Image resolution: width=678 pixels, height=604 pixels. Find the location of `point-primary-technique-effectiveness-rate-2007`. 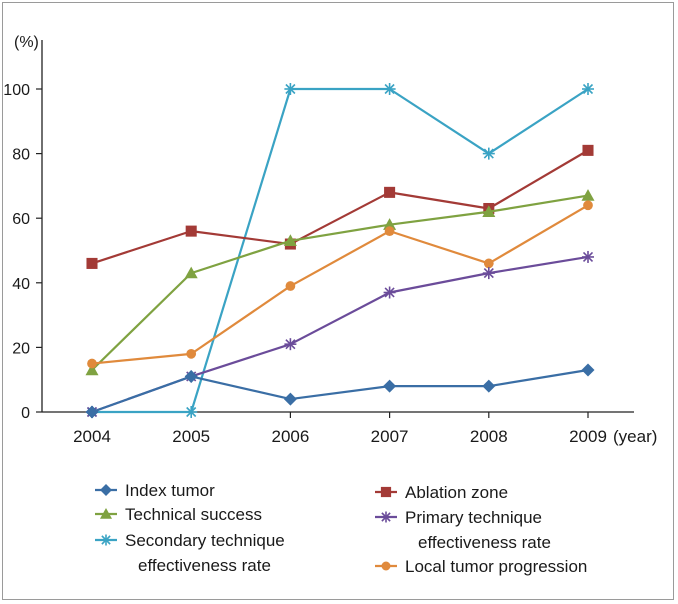

point-primary-technique-effectiveness-rate-2007 is located at coordinates (389, 292).